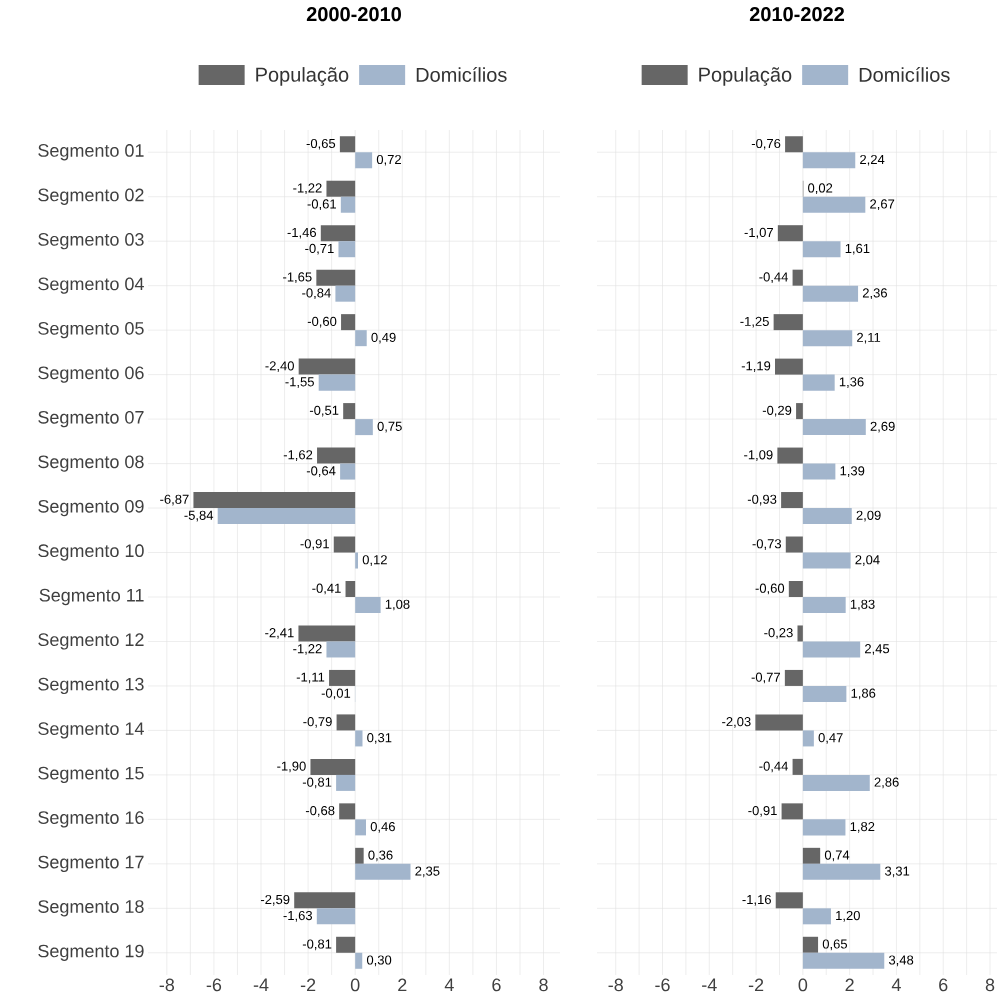 Image resolution: width=999 pixels, height=1007 pixels. Describe the element at coordinates (382, 827) in the screenshot. I see `data-label: 0,46` at that location.